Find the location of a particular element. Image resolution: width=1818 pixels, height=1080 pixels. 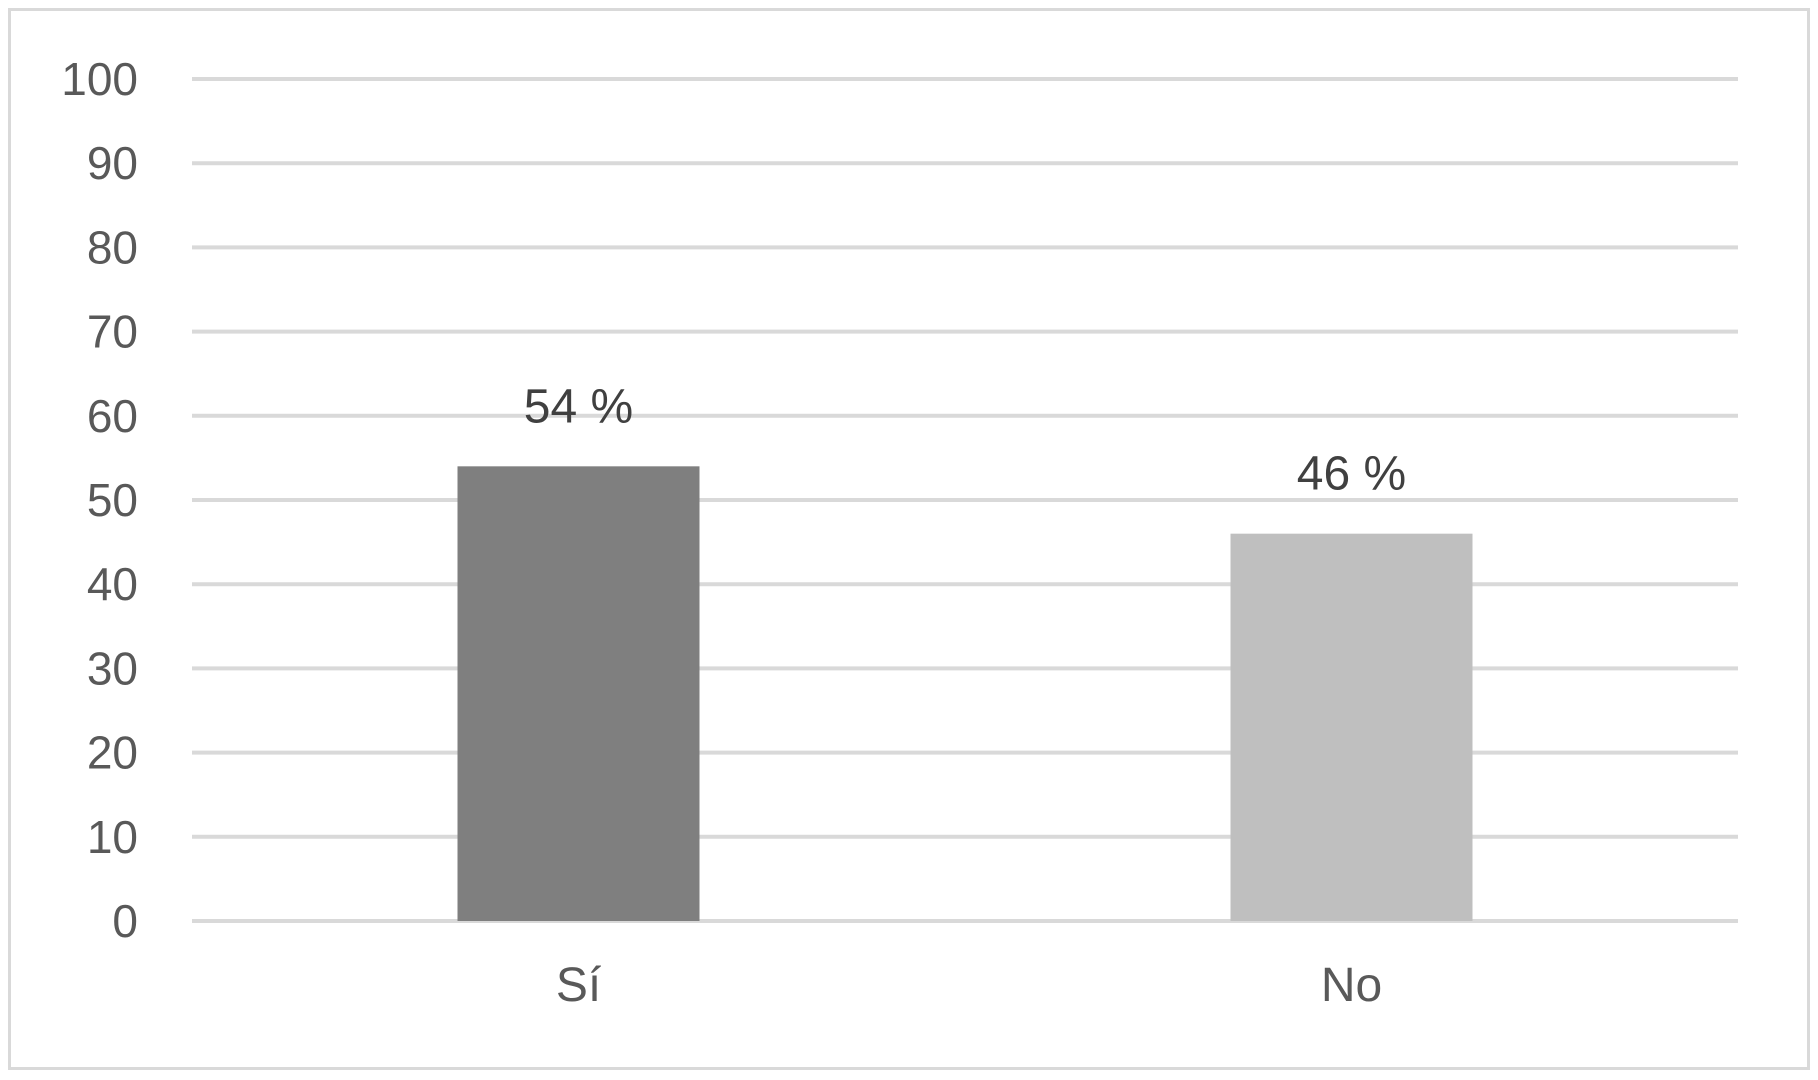

data-label: 54 % is located at coordinates (578, 406).